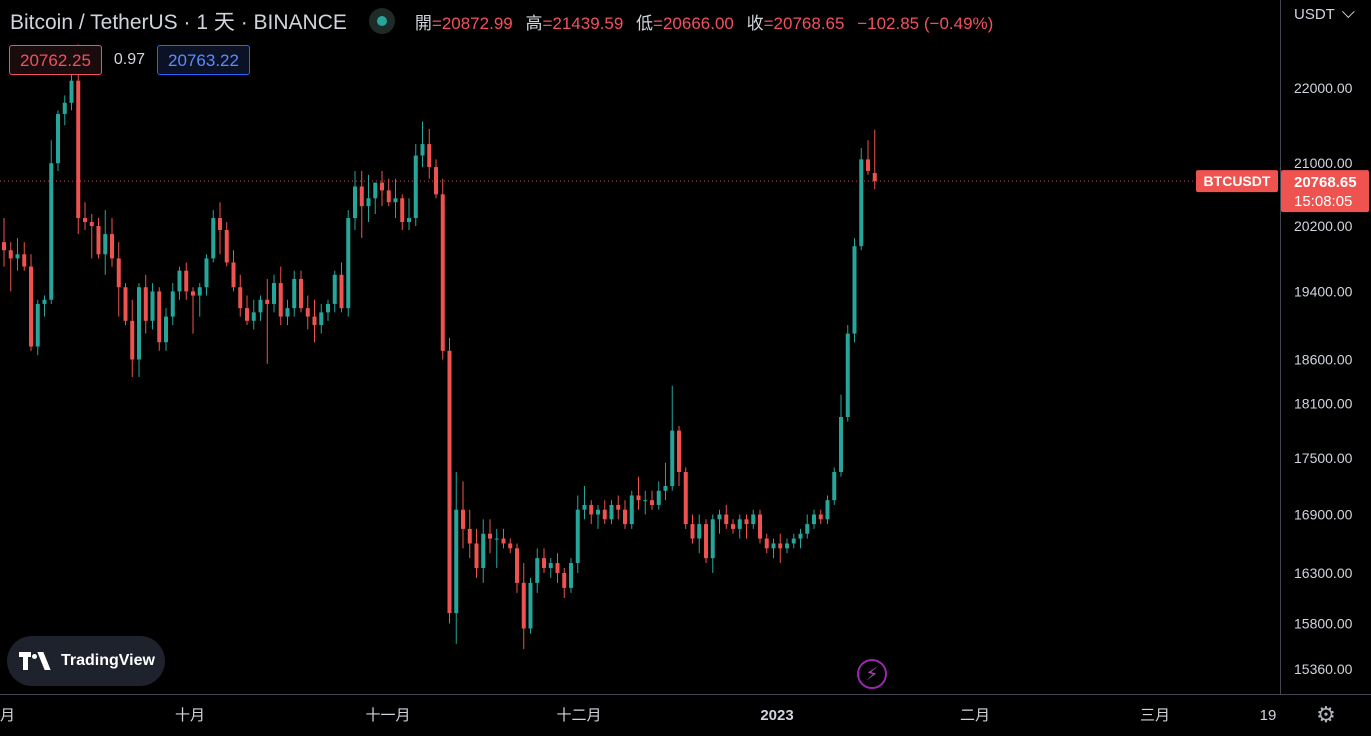 This screenshot has width=1371, height=736. What do you see at coordinates (578, 715) in the screenshot?
I see `x-tick-label: 十二月` at bounding box center [578, 715].